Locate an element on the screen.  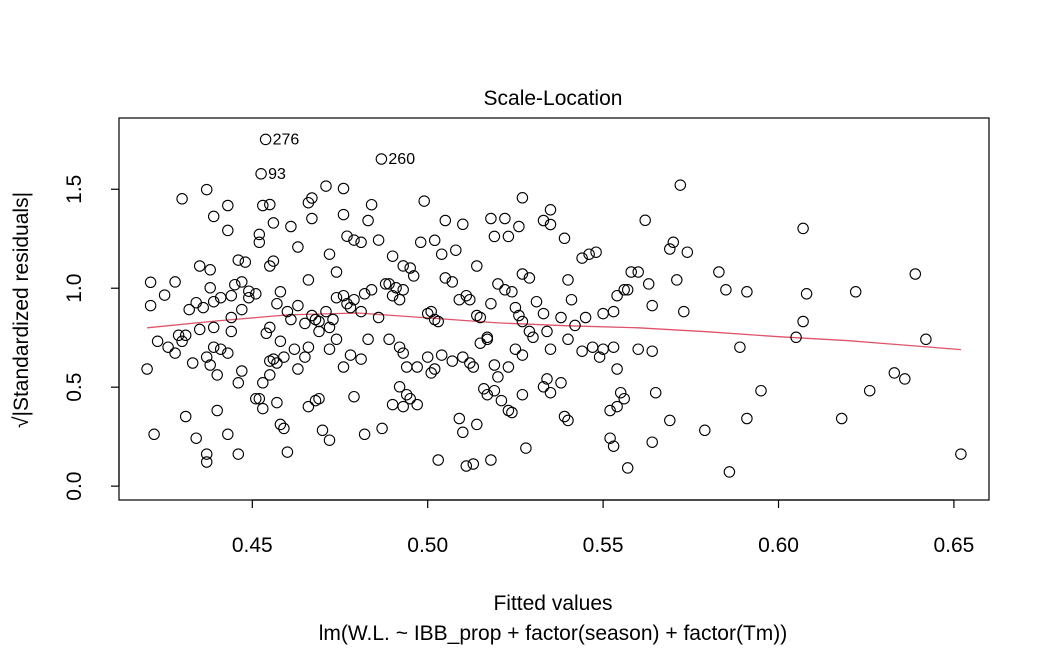
x-axis: 0.45 0.50 0.55 0.60 0.65 is located at coordinates (603, 528).